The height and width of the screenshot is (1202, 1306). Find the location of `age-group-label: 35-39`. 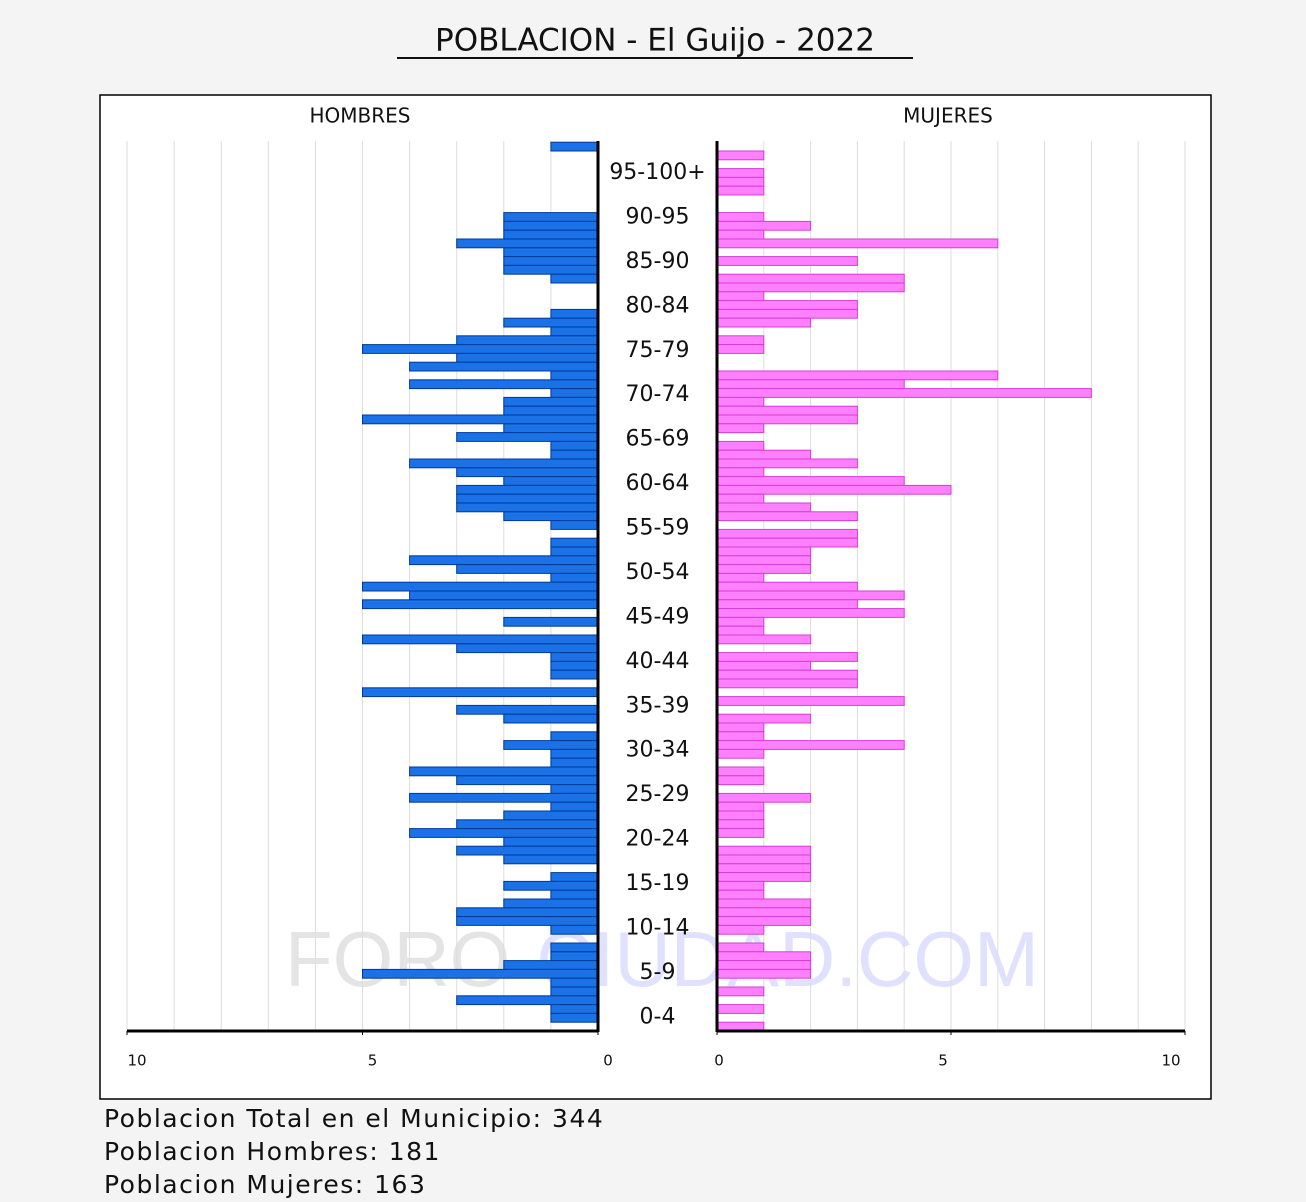

age-group-label: 35-39 is located at coordinates (658, 705).